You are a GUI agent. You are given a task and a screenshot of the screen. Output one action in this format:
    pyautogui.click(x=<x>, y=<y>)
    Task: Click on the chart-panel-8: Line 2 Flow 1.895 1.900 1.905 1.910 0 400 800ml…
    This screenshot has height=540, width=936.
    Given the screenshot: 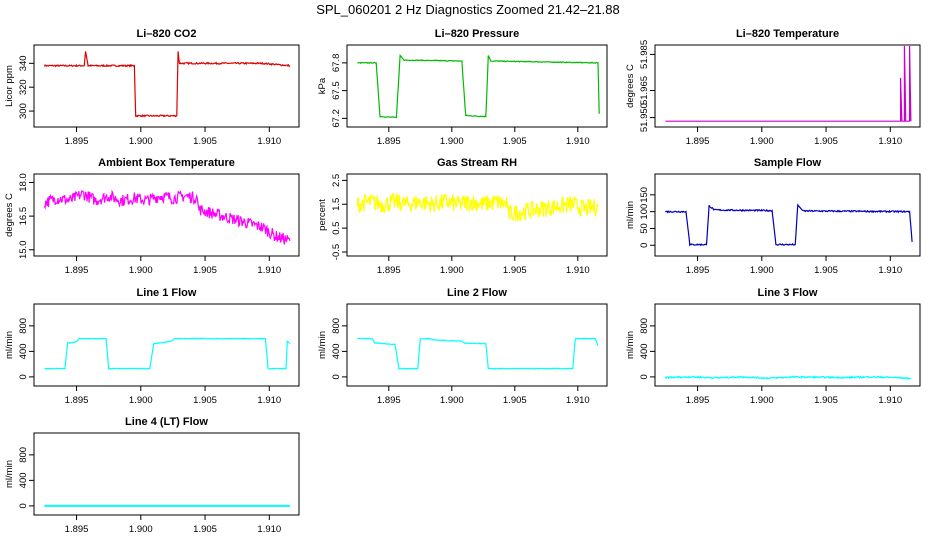 What is the action you would take?
    pyautogui.click(x=462, y=346)
    